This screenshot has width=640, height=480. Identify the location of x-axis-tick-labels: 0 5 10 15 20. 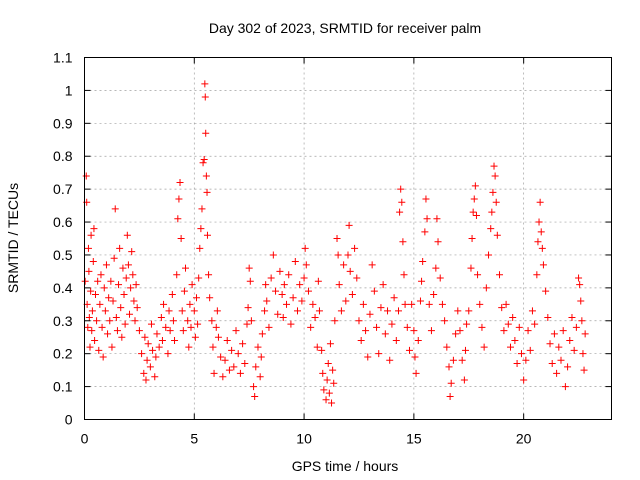
(306, 439).